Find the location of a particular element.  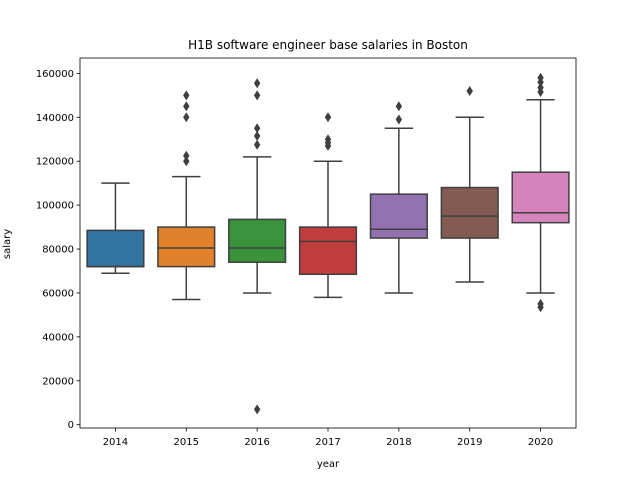

box-2014 is located at coordinates (115, 248).